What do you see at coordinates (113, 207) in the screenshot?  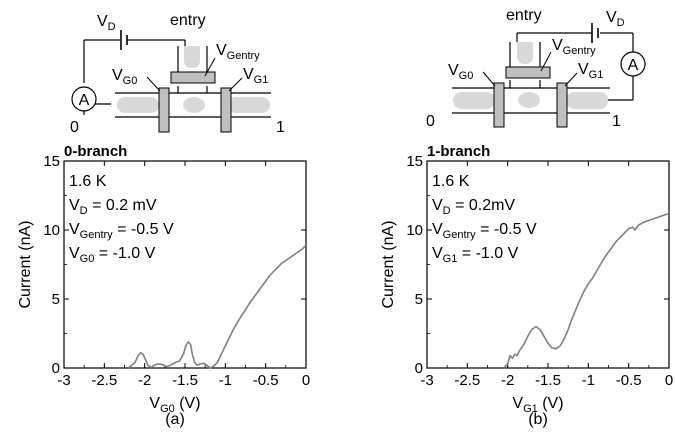 I see `annotation-parameter: VD = 0.2 mV` at bounding box center [113, 207].